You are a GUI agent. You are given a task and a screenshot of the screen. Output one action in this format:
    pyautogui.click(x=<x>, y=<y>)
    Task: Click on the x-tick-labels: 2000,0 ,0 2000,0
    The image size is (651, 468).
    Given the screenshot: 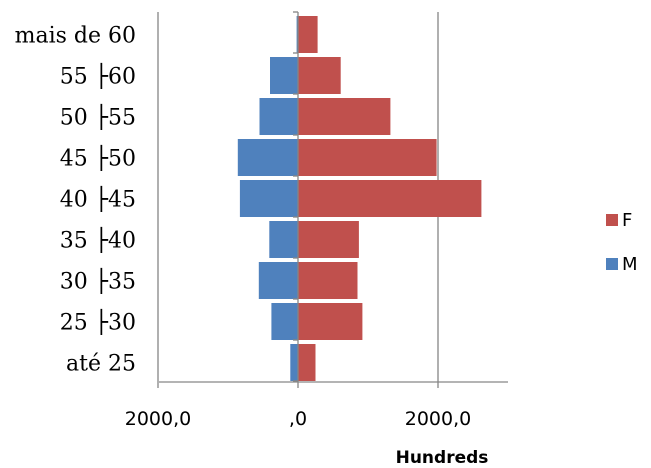 What is the action you would take?
    pyautogui.click(x=298, y=419)
    